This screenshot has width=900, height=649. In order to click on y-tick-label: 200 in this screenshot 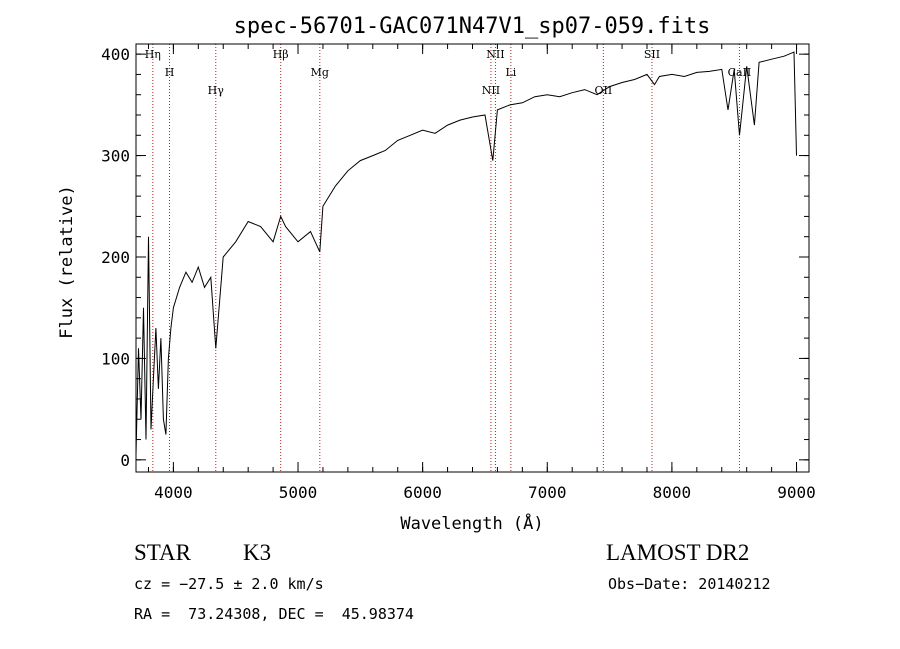, I will do `click(115, 257)`.